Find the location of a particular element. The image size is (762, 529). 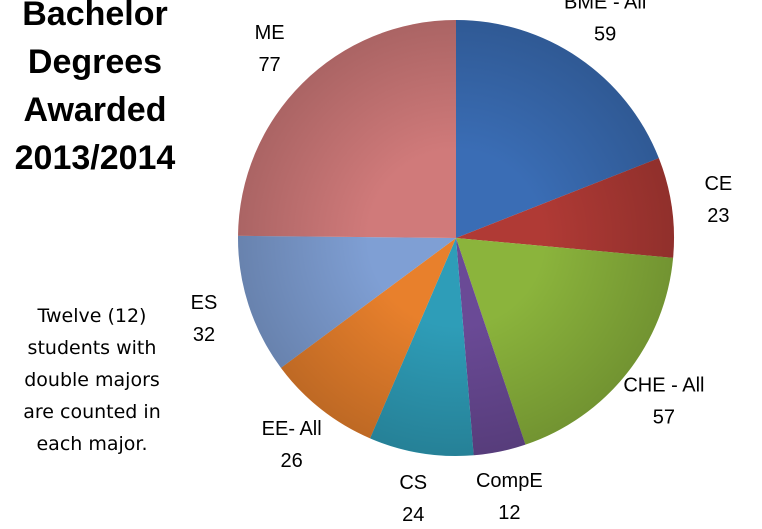

slice-label: CHE - All is located at coordinates (663, 386).